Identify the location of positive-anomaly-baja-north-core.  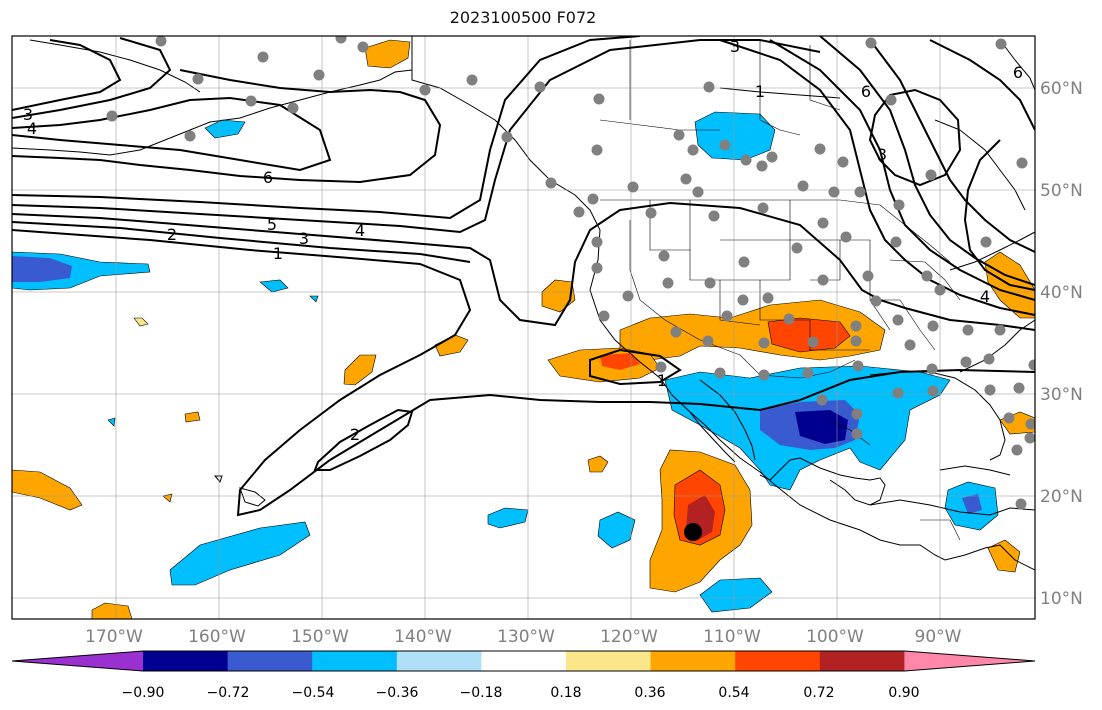
(620, 361).